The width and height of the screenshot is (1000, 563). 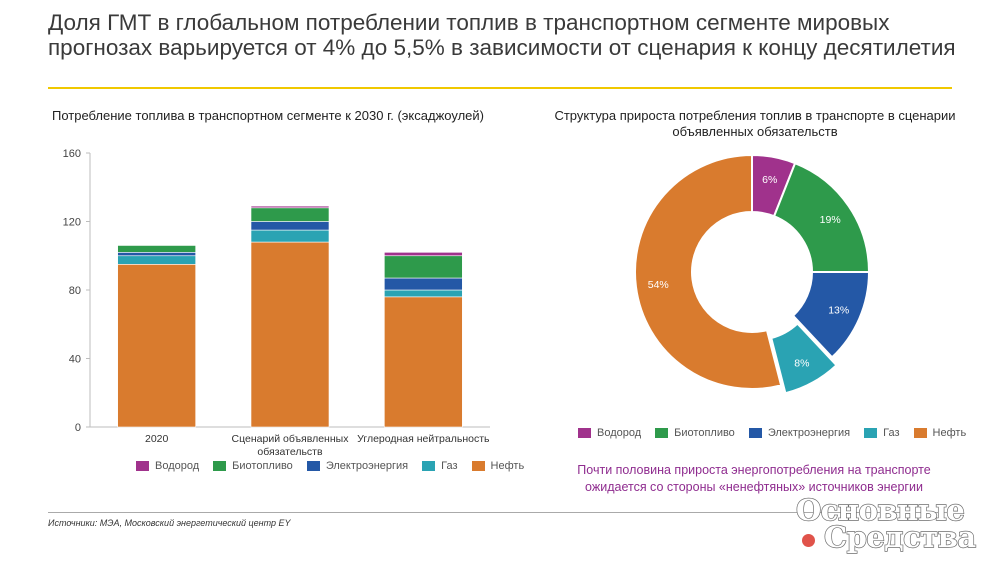 What do you see at coordinates (658, 285) in the screenshot?
I see `slice-label: 54%` at bounding box center [658, 285].